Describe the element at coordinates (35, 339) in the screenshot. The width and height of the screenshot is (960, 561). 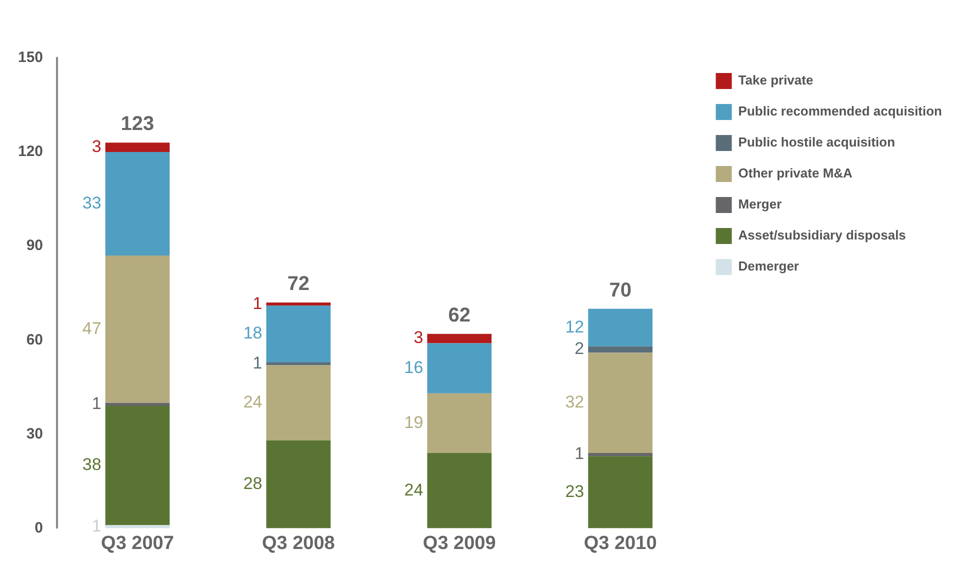
I see `y-tick-label: 60` at that location.